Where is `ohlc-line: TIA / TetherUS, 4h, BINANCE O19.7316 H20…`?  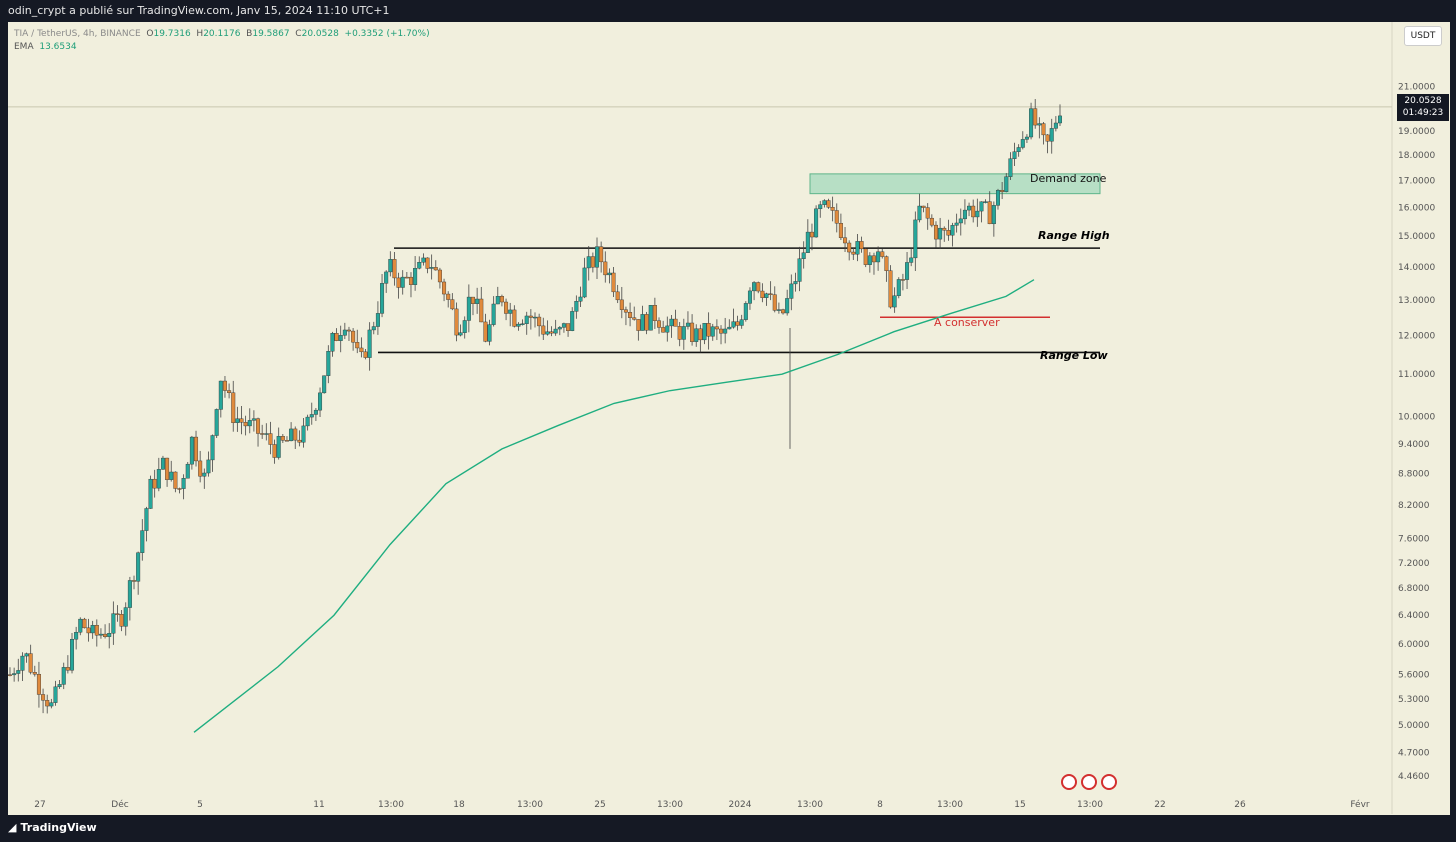
ohlc-line: TIA / TetherUS, 4h, BINANCE O19.7316 H20… is located at coordinates (222, 34).